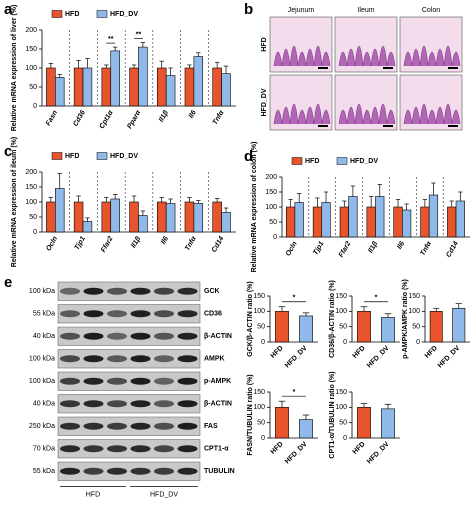 This screenshot has height=516, width=474. What do you see at coordinates (44, 471) in the screenshot?
I see `size-label: 55 kDa` at bounding box center [44, 471].